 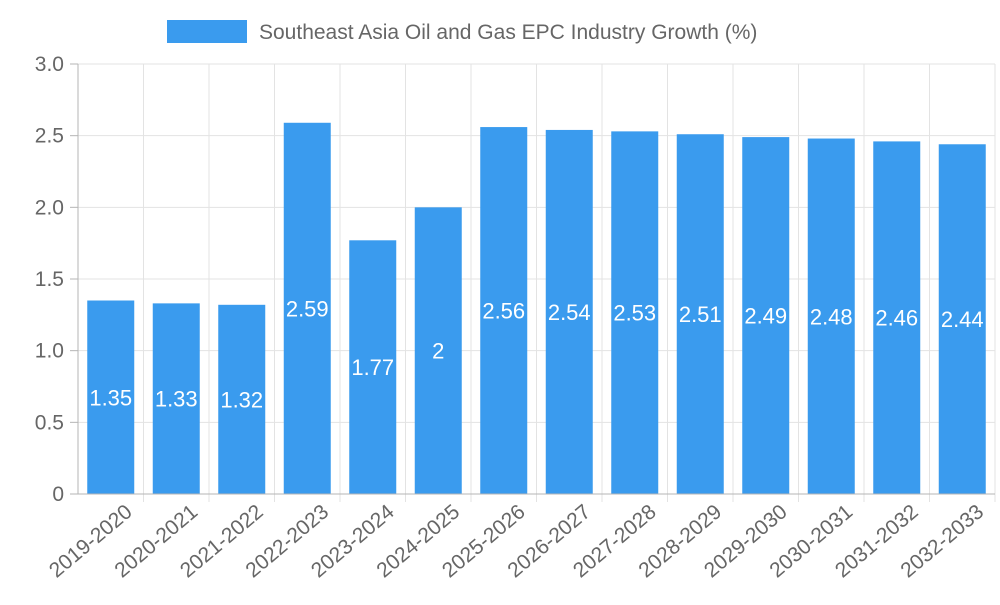 What do you see at coordinates (58, 494) in the screenshot?
I see `y-tick-label: 0` at bounding box center [58, 494].